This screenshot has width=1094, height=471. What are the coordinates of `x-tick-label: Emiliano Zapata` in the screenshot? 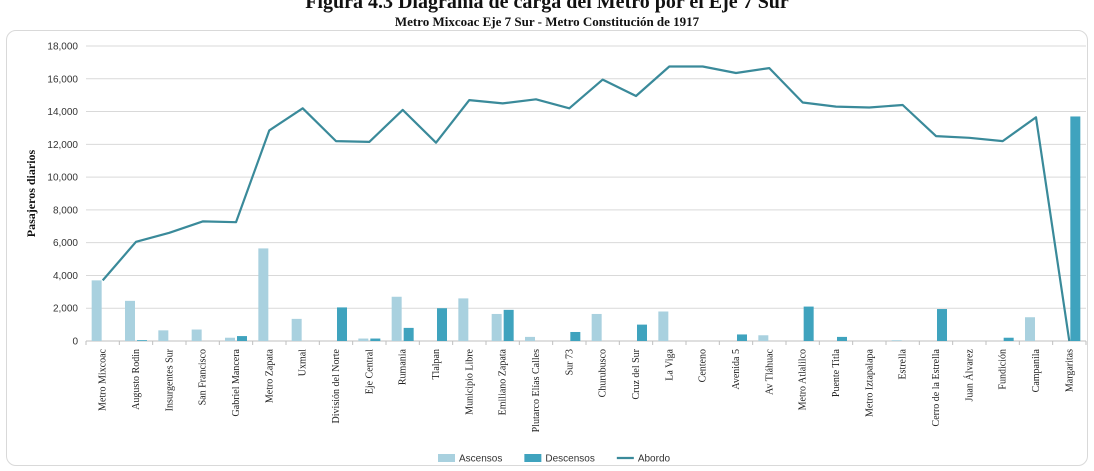 It's located at (503, 381).